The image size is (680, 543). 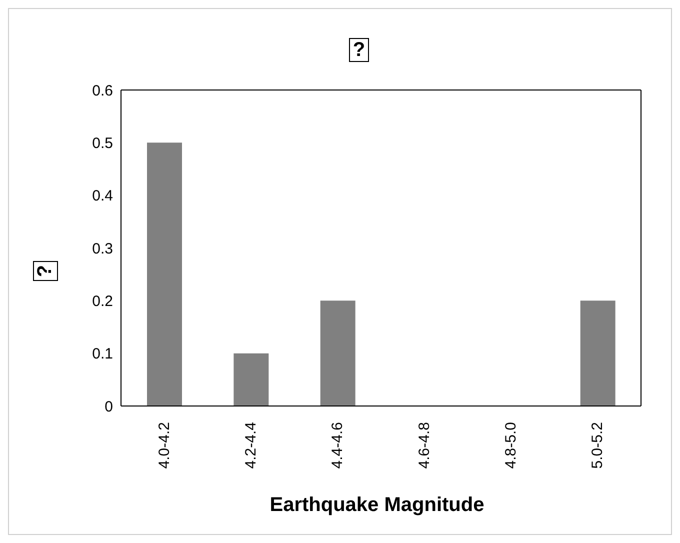 I want to click on y-tick-label: 0.2, so click(x=102, y=301).